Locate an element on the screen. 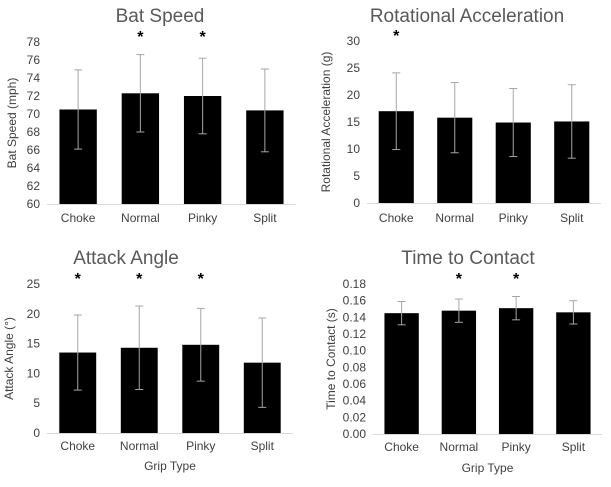 This screenshot has height=487, width=611. y-tick-label: 0.18 is located at coordinates (355, 284).